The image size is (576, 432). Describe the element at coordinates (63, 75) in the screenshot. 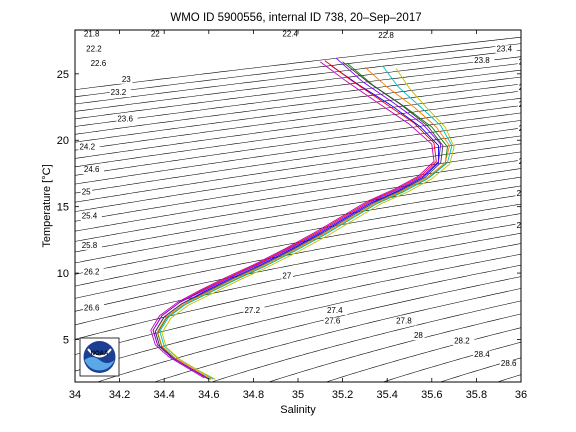

I see `y-tick-label: 25` at that location.